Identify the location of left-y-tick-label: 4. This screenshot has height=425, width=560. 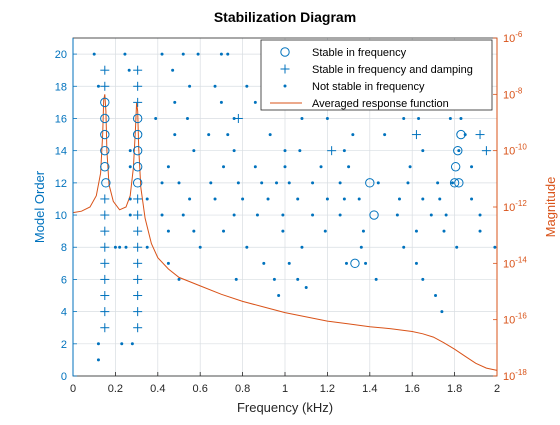
(64, 313).